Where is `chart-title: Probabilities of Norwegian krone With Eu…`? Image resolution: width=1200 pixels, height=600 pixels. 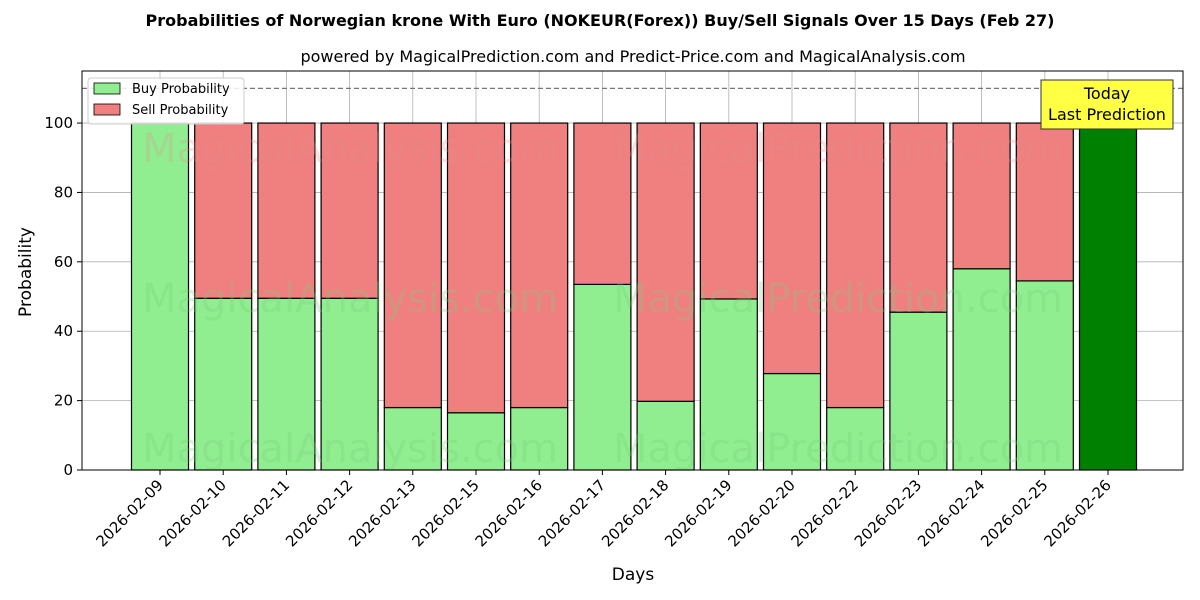 chart-title: Probabilities of Norwegian krone With Eu… is located at coordinates (600, 20).